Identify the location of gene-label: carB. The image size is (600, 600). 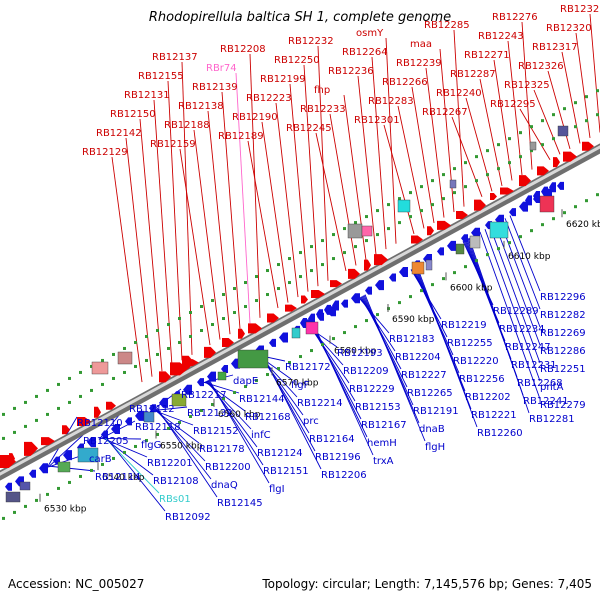
(100, 459).